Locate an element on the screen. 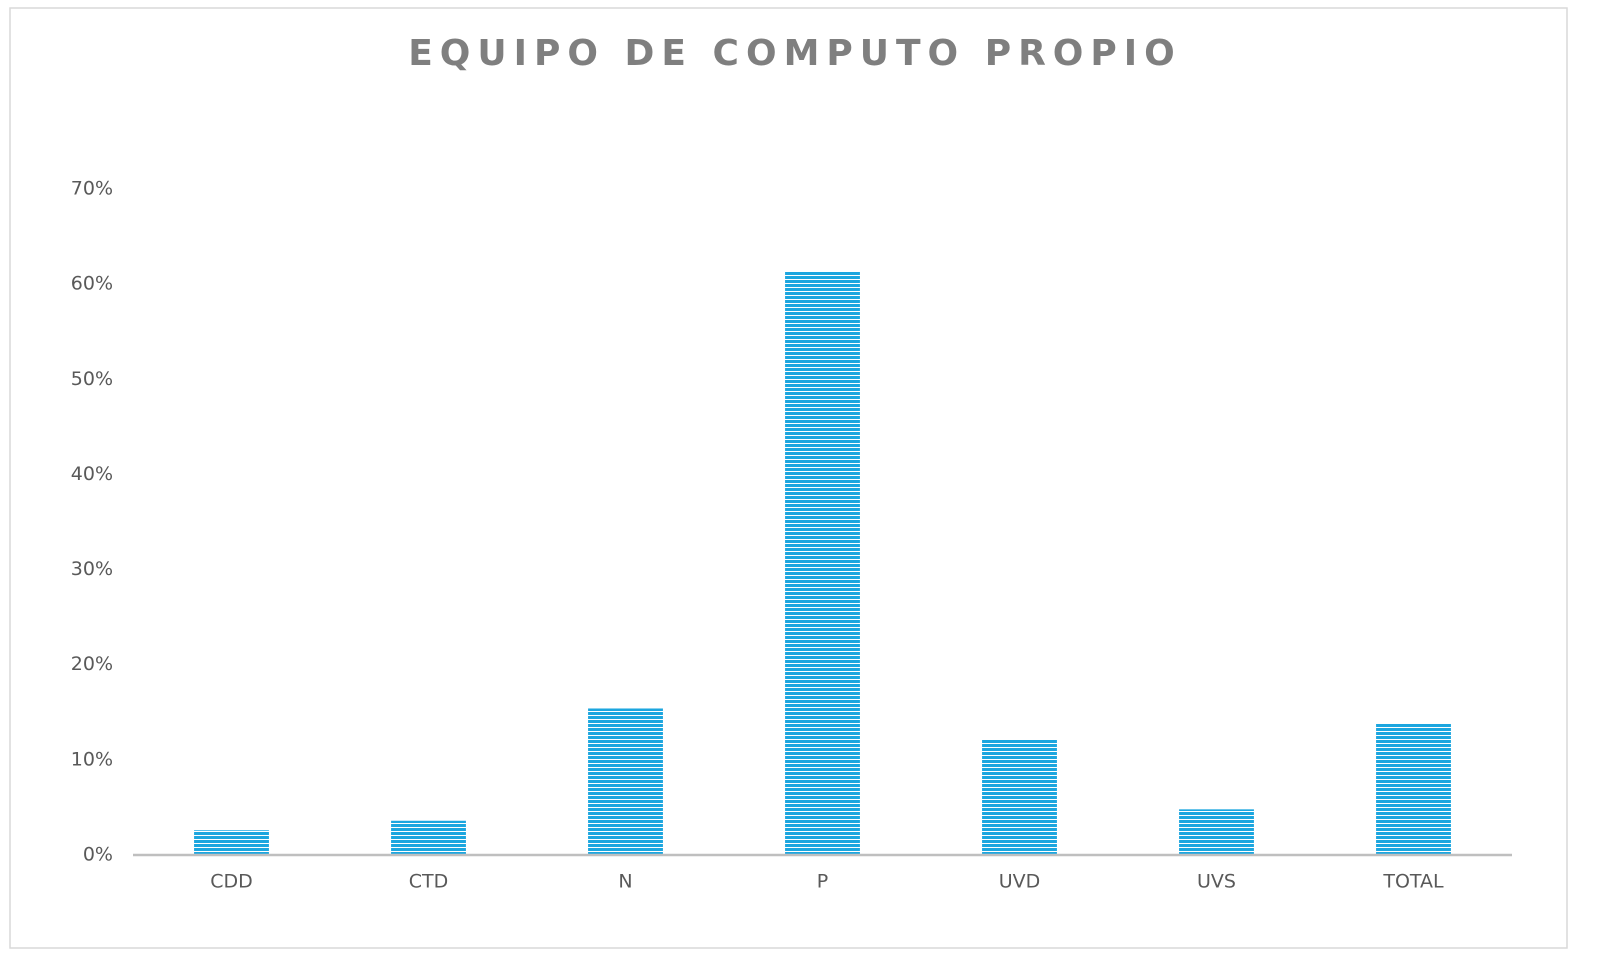 This screenshot has height=957, width=1617. x-tick-label: UVS is located at coordinates (1216, 882).